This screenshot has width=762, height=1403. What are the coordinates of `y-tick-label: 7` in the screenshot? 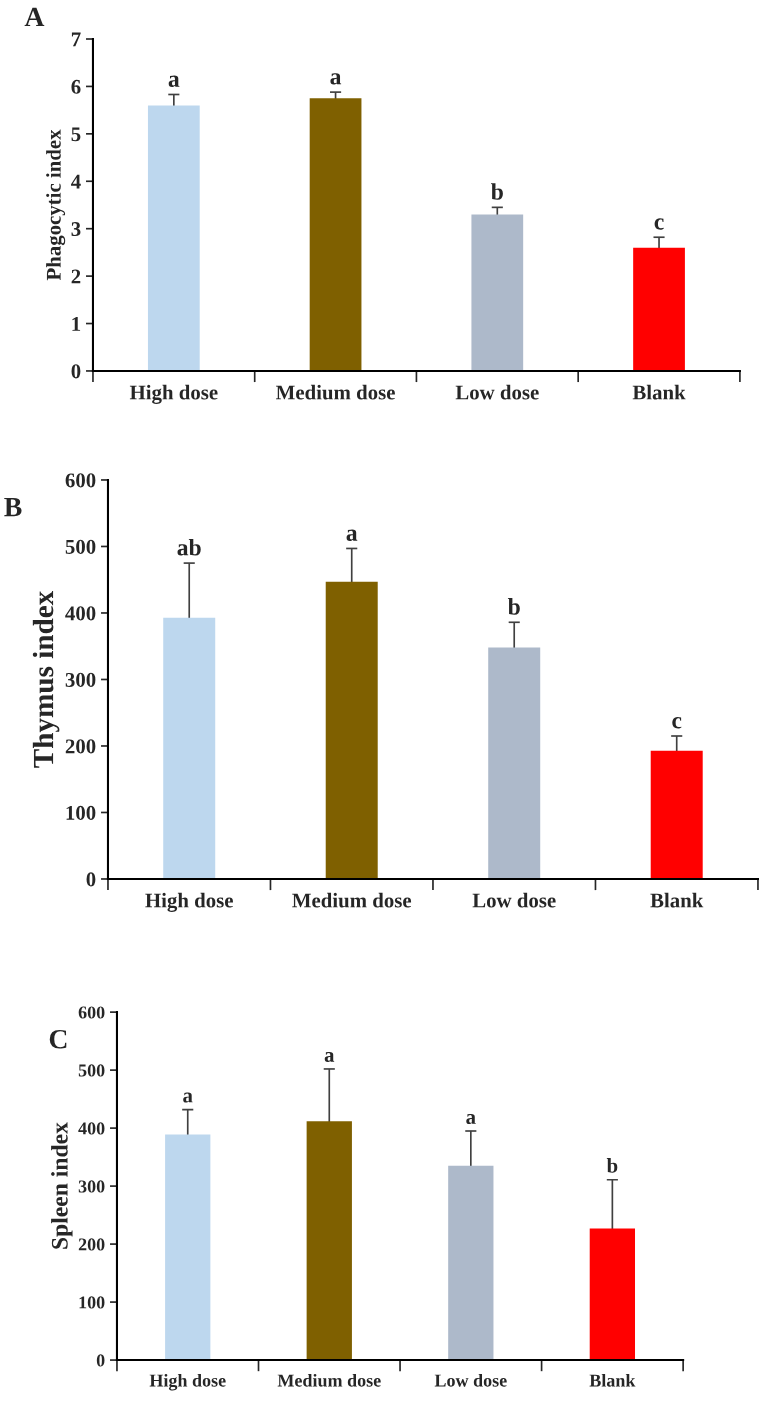 It's located at (76, 39).